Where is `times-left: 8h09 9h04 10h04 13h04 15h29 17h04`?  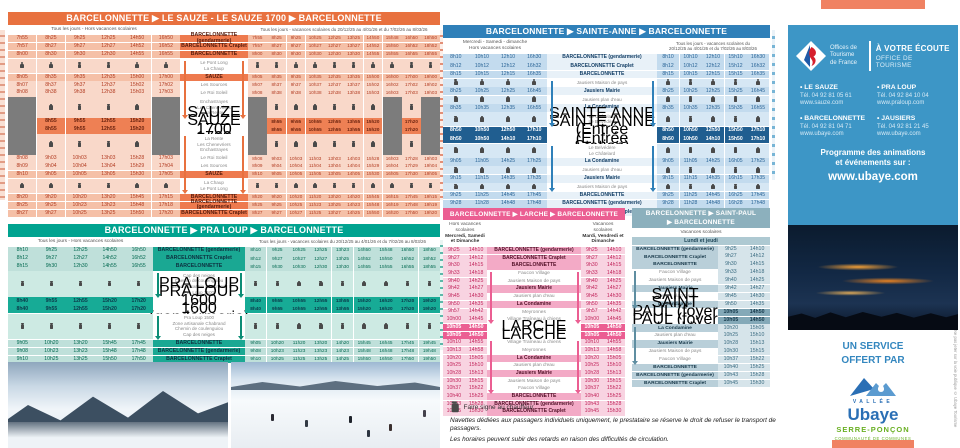
times-left: 8h09 9h04 10h04 13h04 15h29 17h04 is located at coordinates (94, 167).